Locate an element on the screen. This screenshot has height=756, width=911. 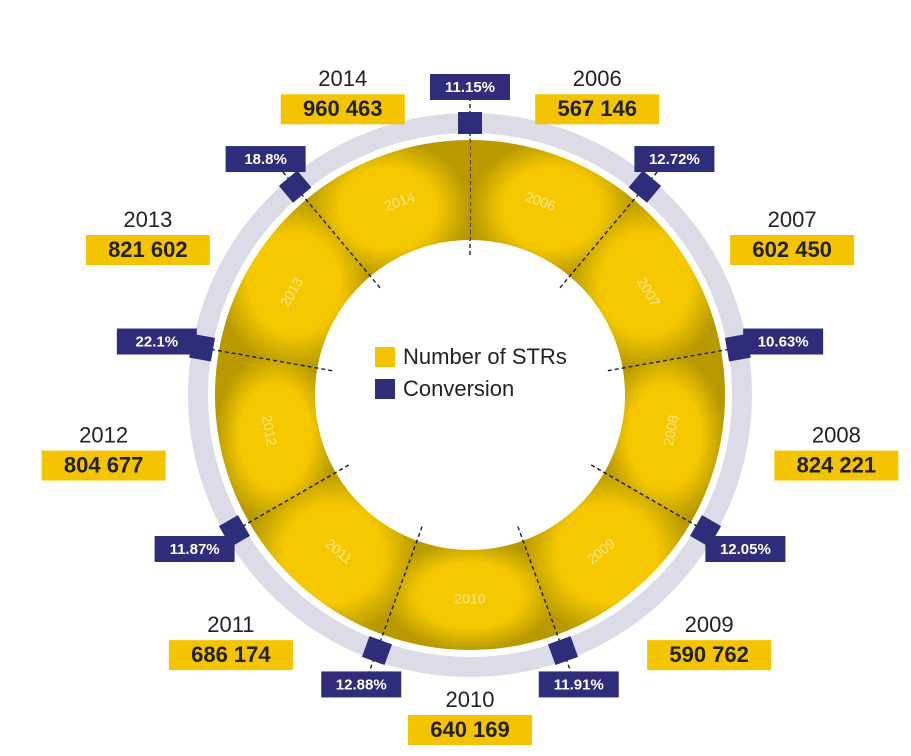
conversion-label: 22.1% is located at coordinates (157, 341).